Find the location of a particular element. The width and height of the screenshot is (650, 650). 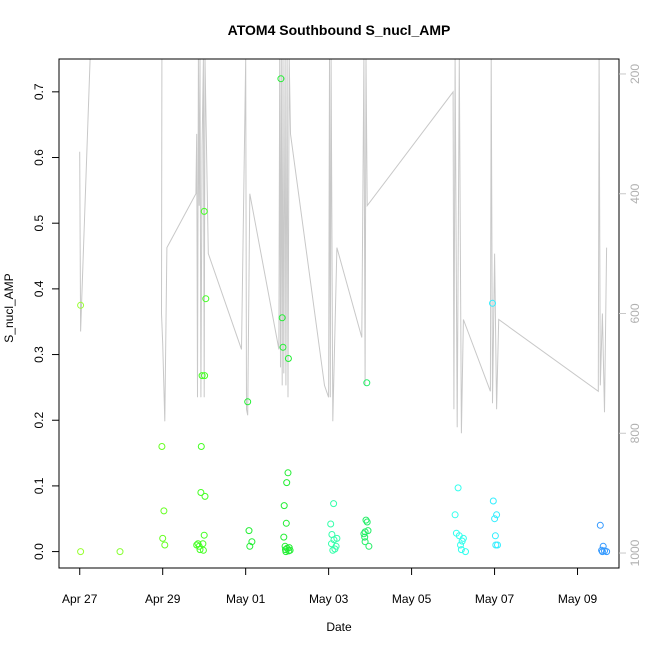

right-axis-tick-label: 1000 is located at coordinates (635, 552).